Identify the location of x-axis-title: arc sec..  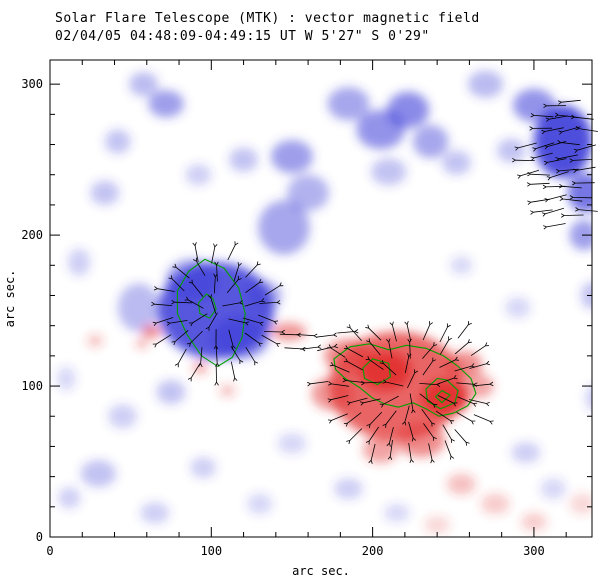
(321, 571).